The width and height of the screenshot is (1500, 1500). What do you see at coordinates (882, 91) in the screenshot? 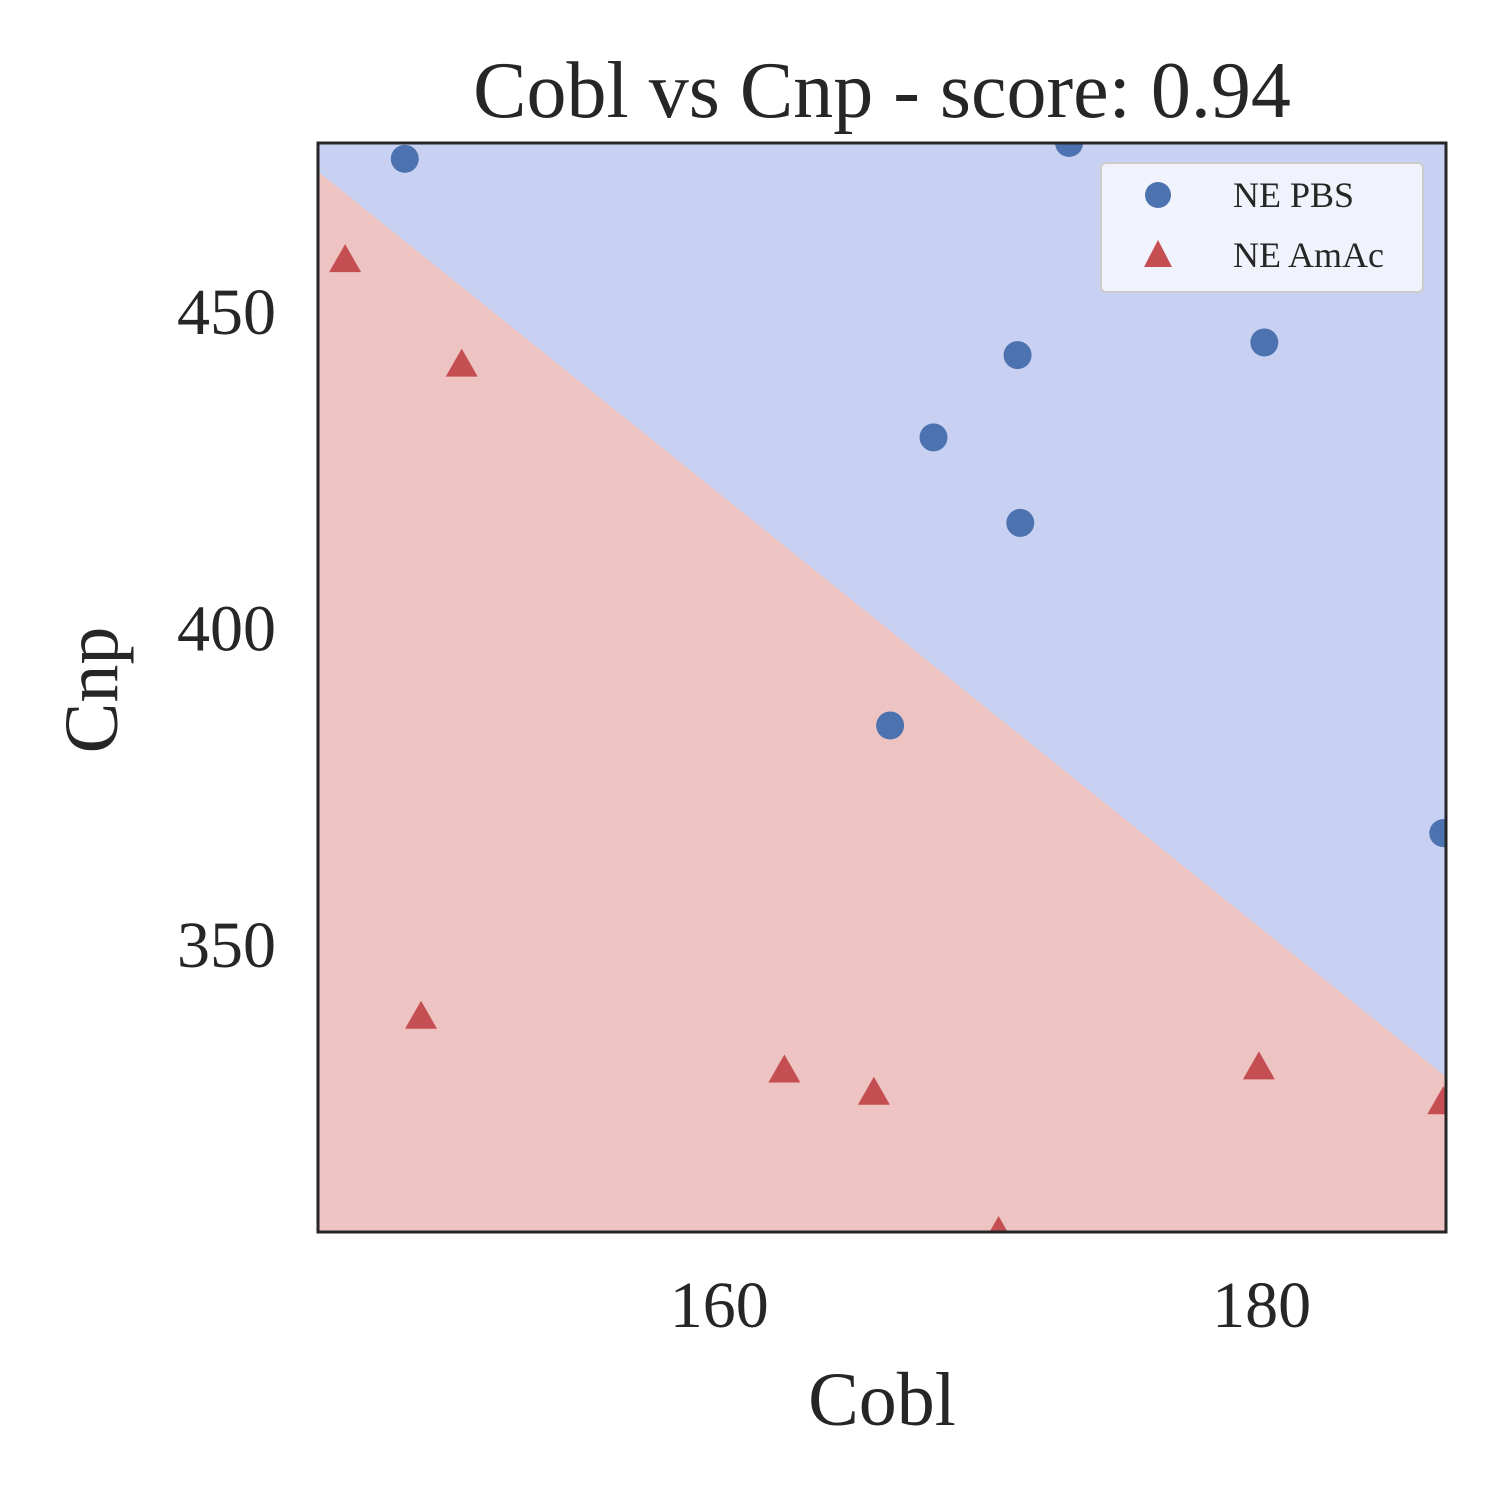
I see `chart-title: Cobl vs Cnp - score: 0.94` at bounding box center [882, 91].